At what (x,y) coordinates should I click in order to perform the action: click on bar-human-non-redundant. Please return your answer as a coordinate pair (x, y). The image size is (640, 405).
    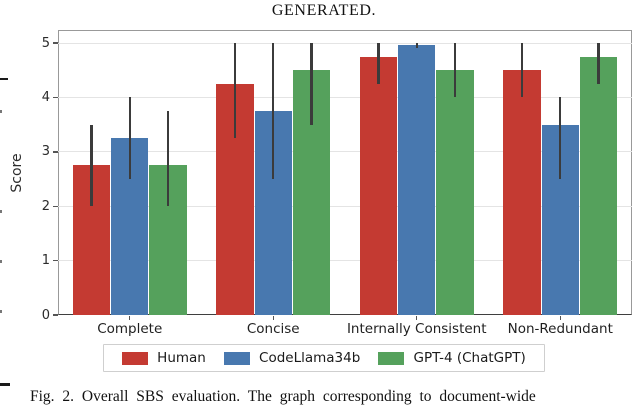
    Looking at the image, I should click on (522, 192).